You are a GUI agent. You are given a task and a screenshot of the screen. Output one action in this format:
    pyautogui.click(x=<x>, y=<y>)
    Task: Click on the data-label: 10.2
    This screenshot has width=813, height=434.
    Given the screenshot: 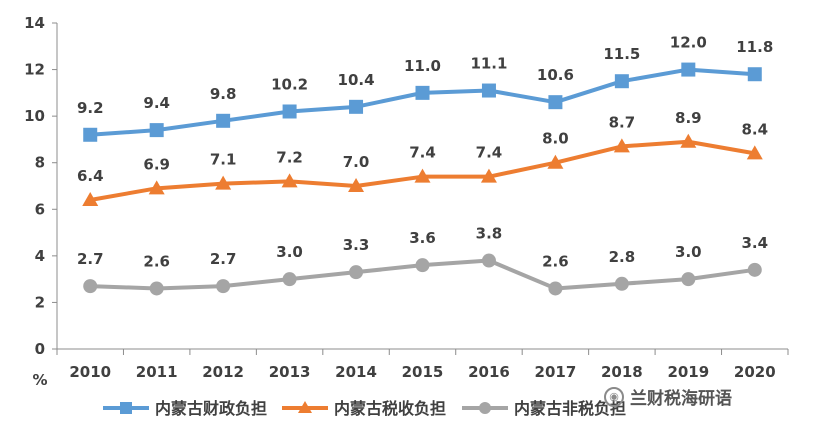 What is the action you would take?
    pyautogui.click(x=289, y=84)
    